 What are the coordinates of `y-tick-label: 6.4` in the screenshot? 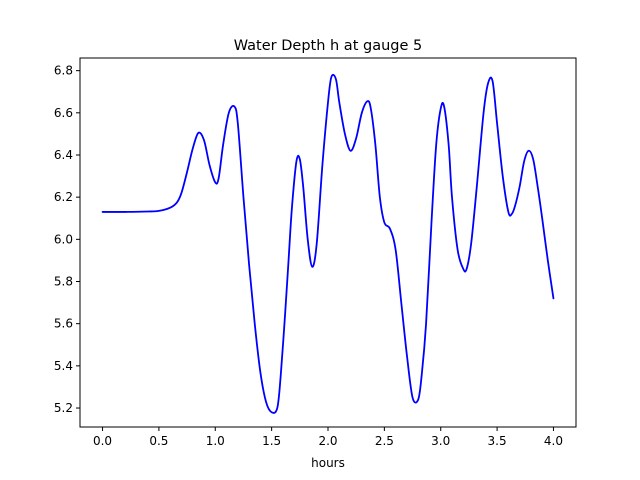 It's located at (63, 155).